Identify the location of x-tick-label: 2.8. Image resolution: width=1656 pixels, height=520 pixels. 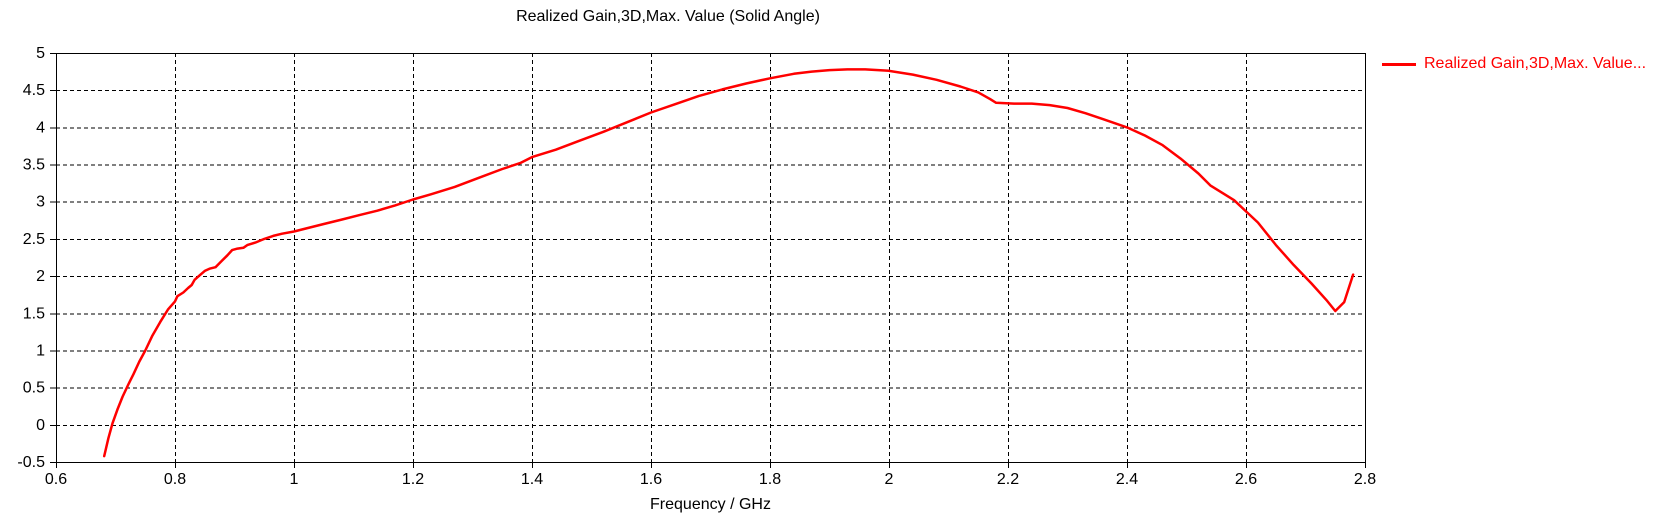
(1365, 479).